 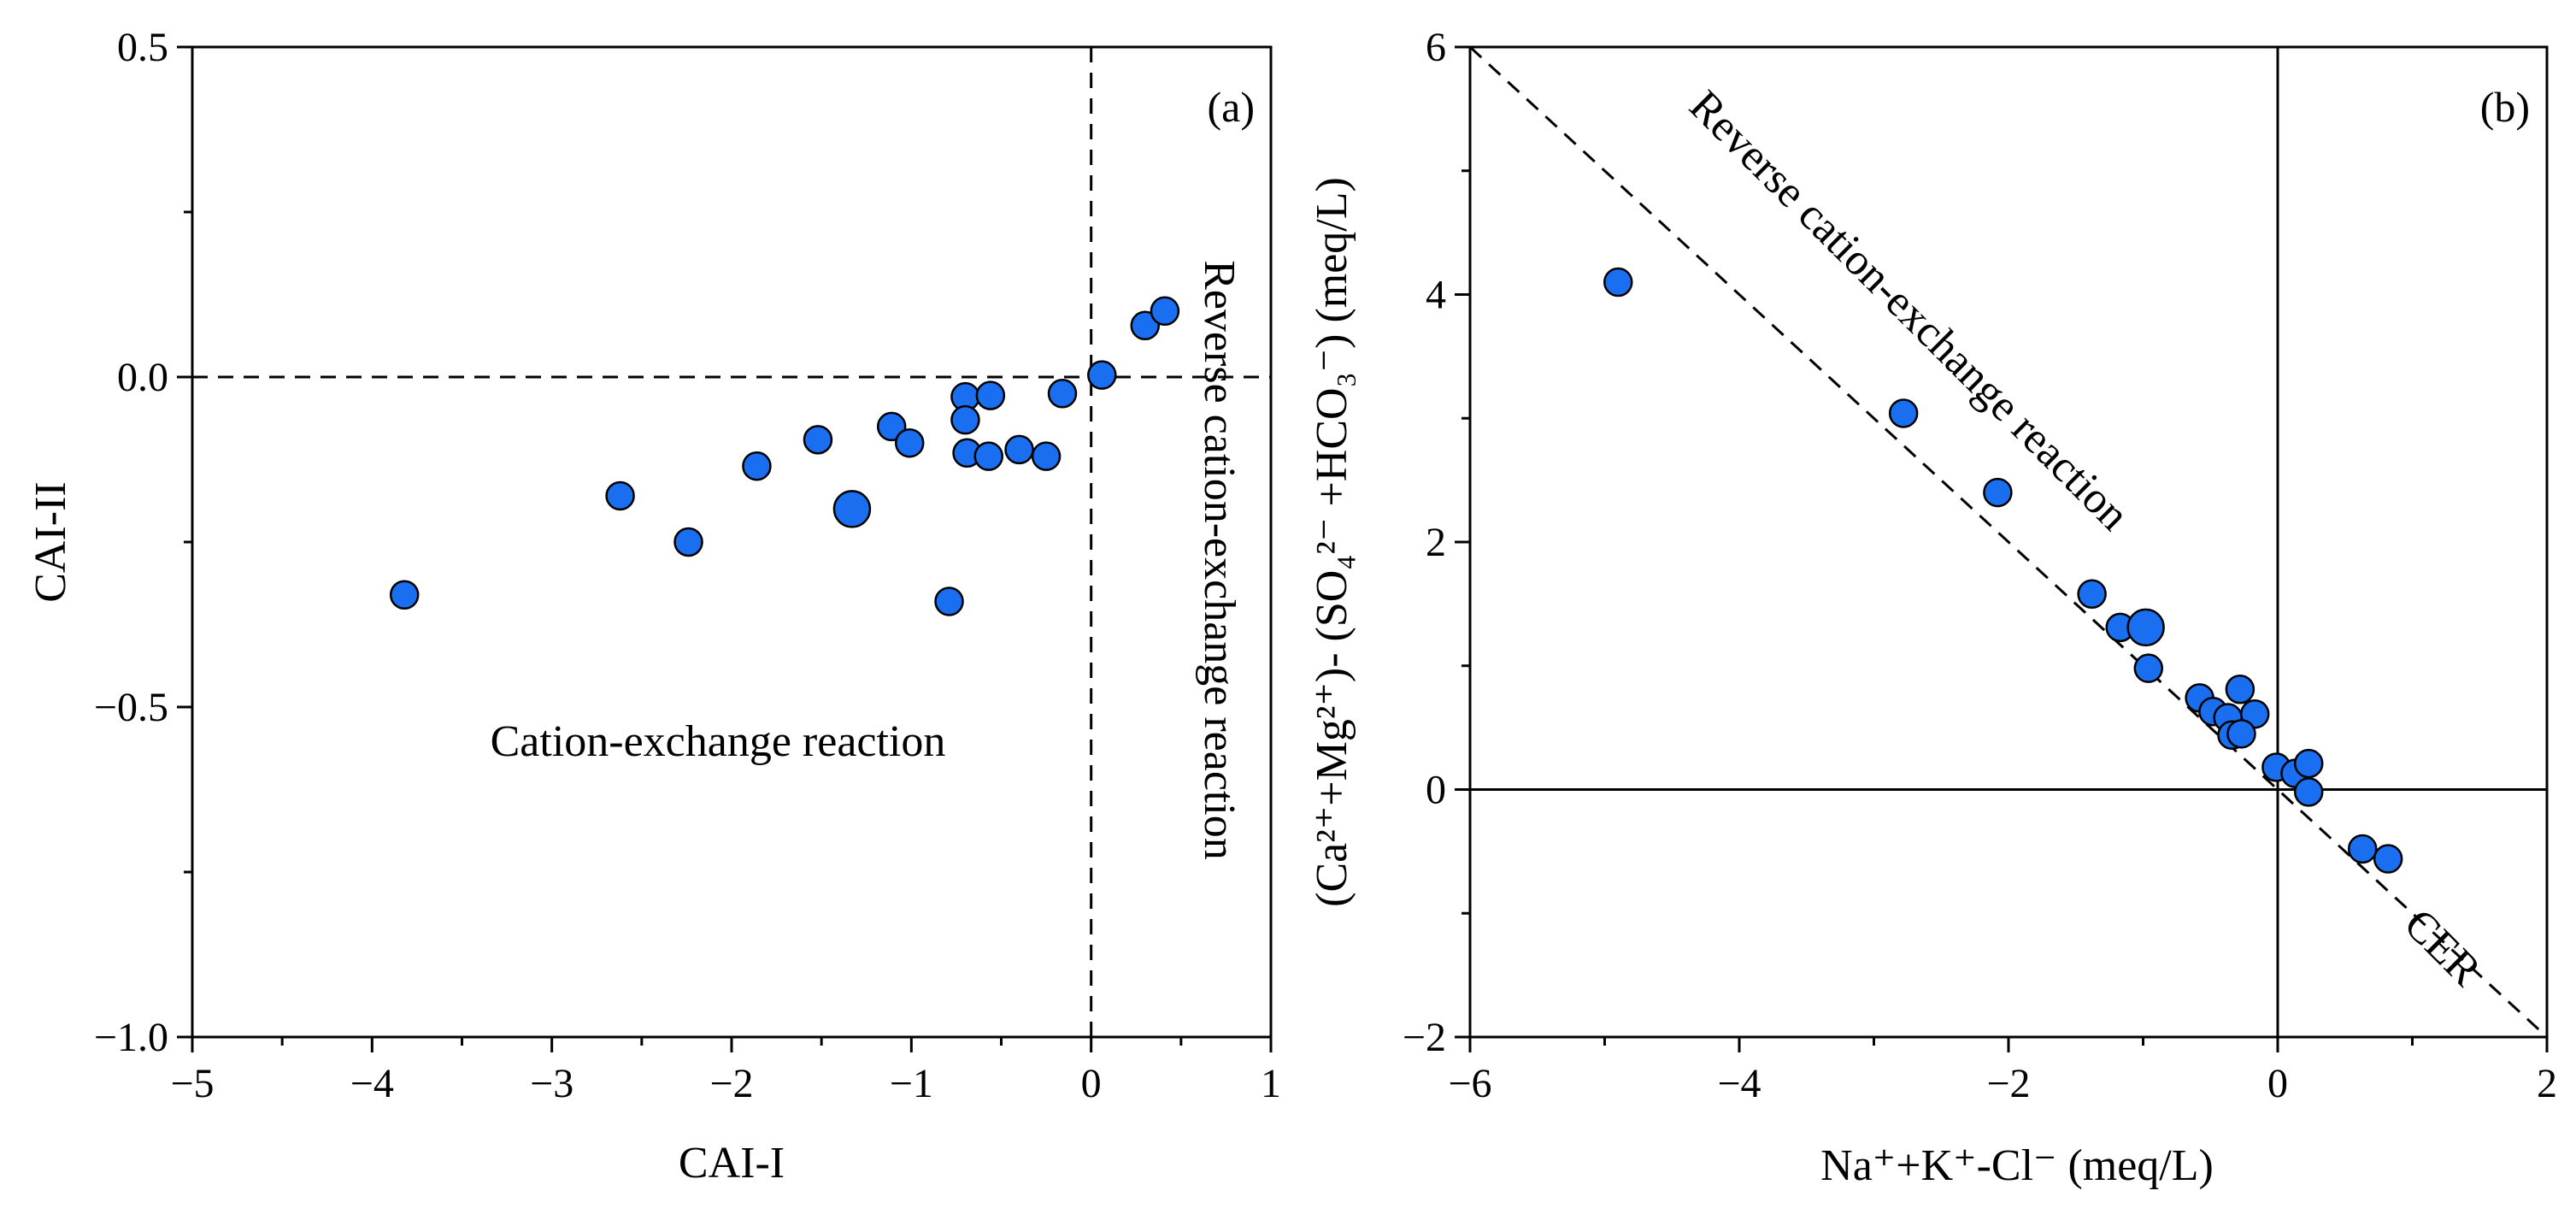 What do you see at coordinates (1908, 310) in the screenshot?
I see `panel-b-annotation-reverse-cation-exchange: Reverse cation-exchange reaction` at bounding box center [1908, 310].